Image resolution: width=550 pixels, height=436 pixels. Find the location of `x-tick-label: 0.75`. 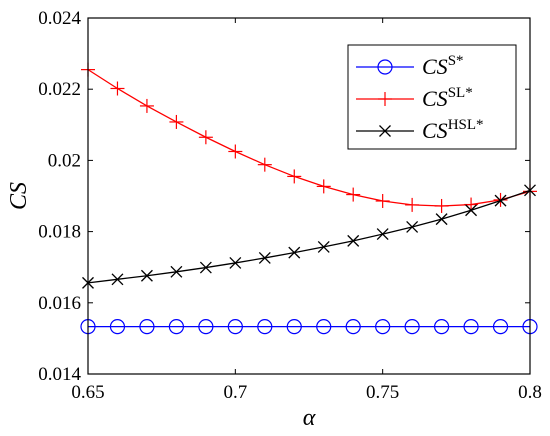

x-tick-label: 0.75 is located at coordinates (382, 392).